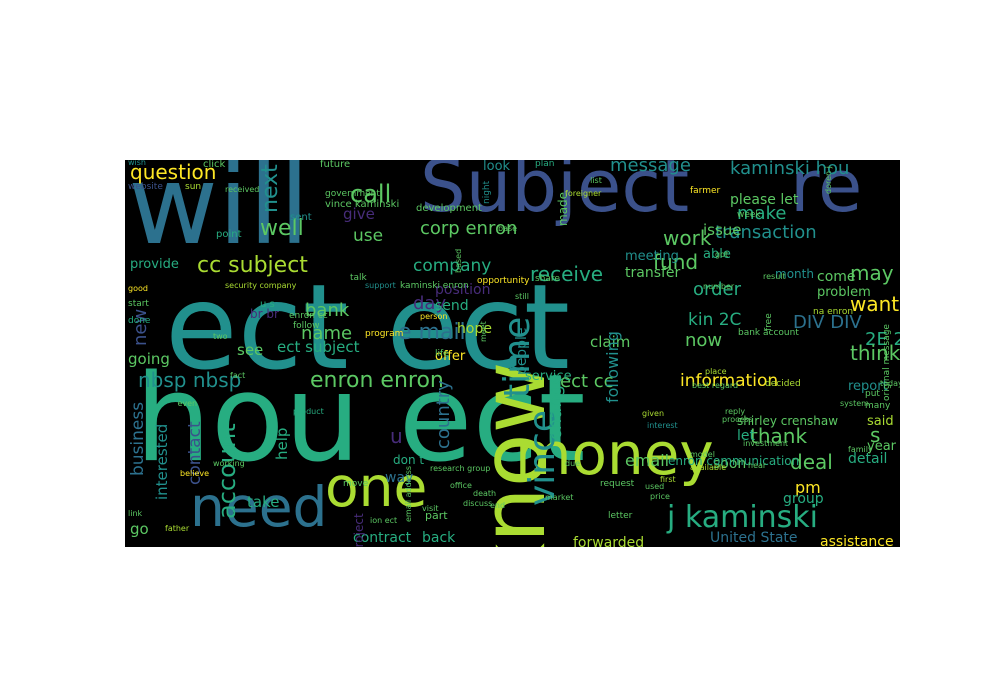  Describe the element at coordinates (460, 469) in the screenshot. I see `word-research-group: research group` at that location.